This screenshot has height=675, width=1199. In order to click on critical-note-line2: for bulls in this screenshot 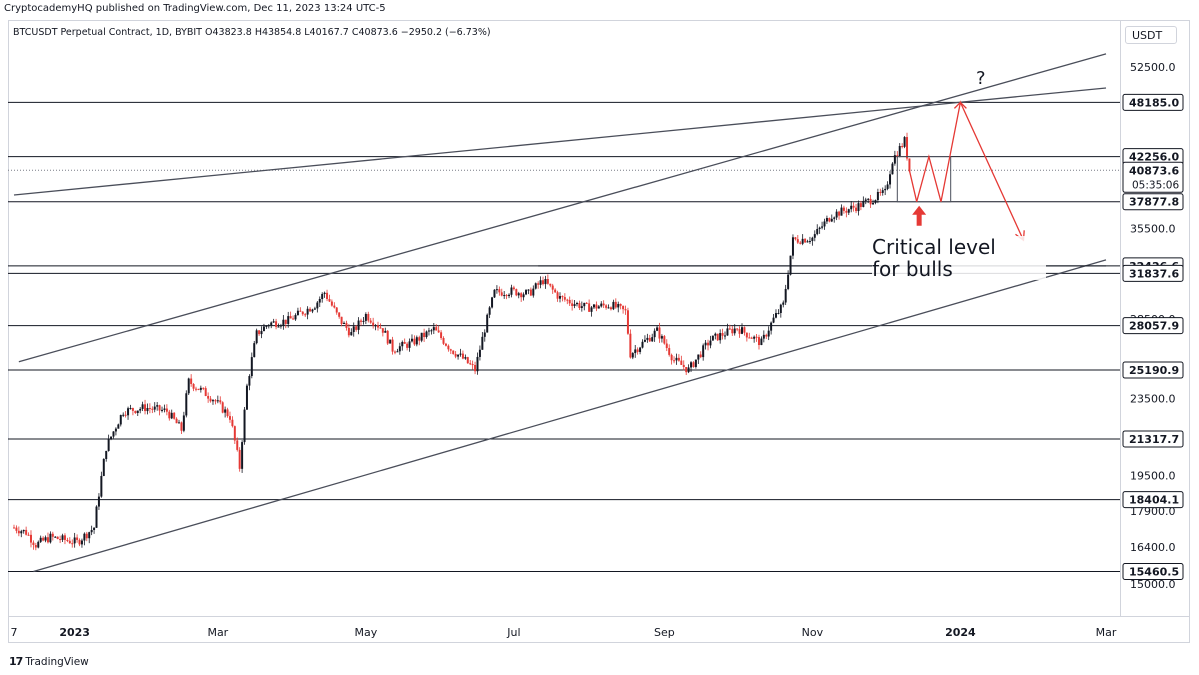, I will do `click(912, 269)`.